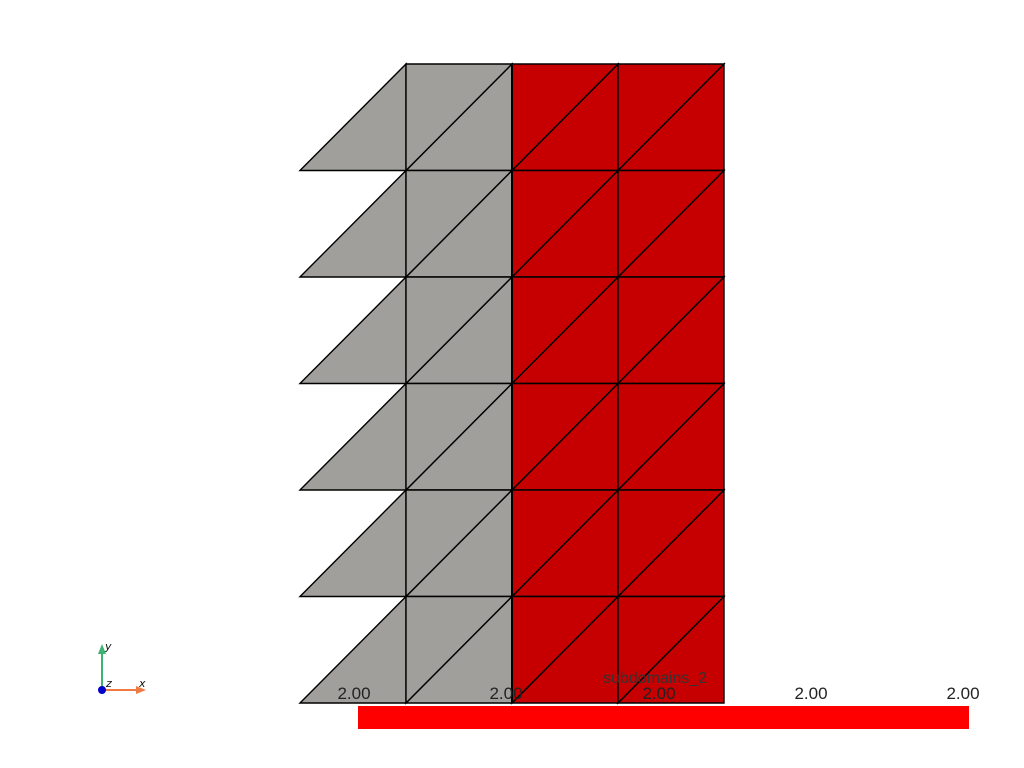 The height and width of the screenshot is (768, 1024). What do you see at coordinates (663, 717) in the screenshot?
I see `colorbar` at bounding box center [663, 717].